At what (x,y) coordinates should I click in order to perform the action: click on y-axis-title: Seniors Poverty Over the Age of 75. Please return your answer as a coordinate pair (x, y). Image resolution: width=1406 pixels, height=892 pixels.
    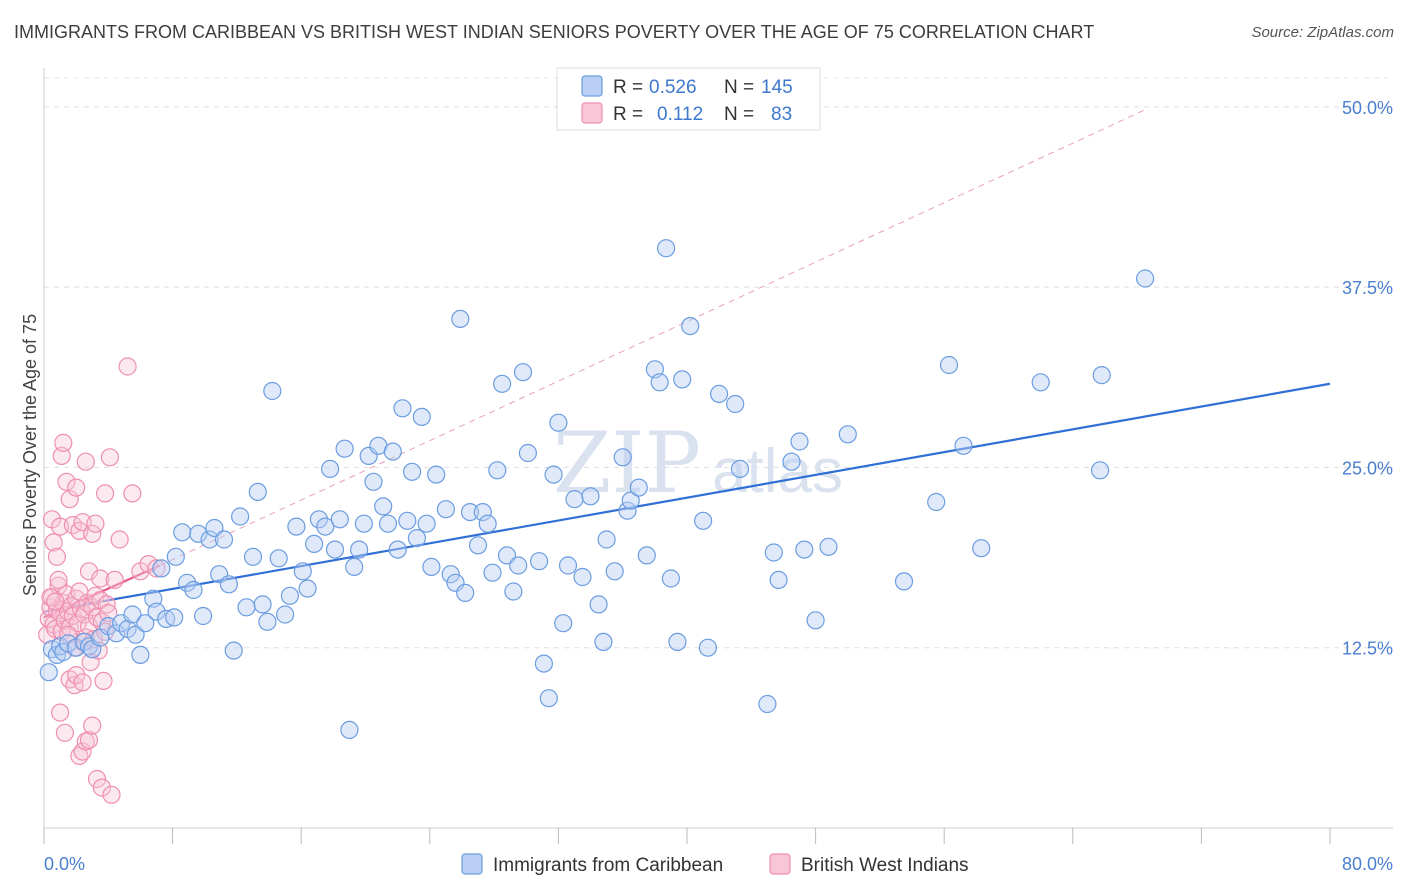
    Looking at the image, I should click on (30, 455).